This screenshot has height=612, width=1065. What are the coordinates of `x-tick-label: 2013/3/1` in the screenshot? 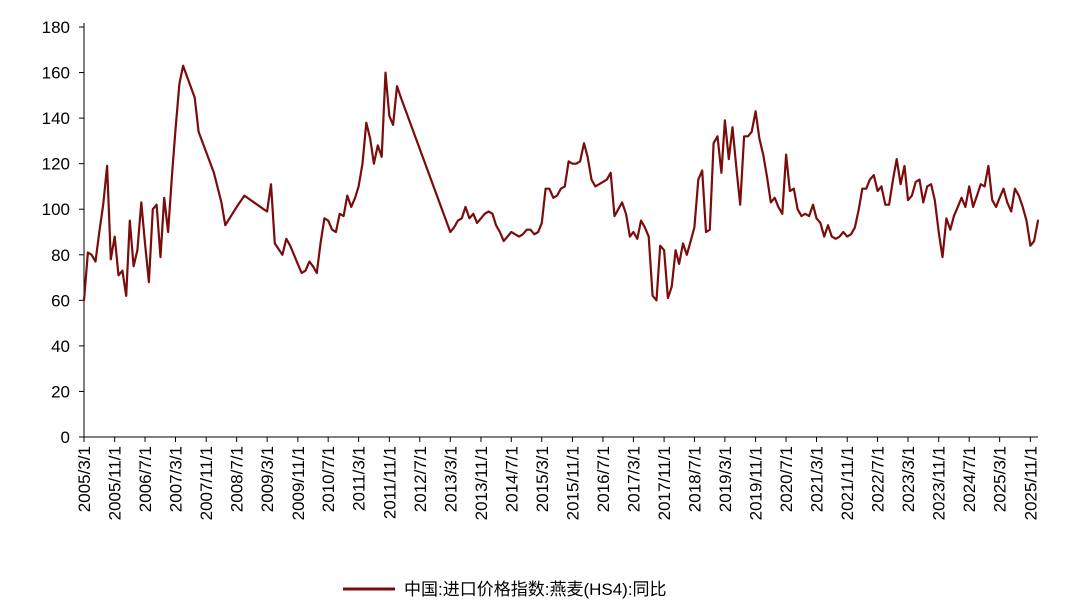 It's located at (450, 479).